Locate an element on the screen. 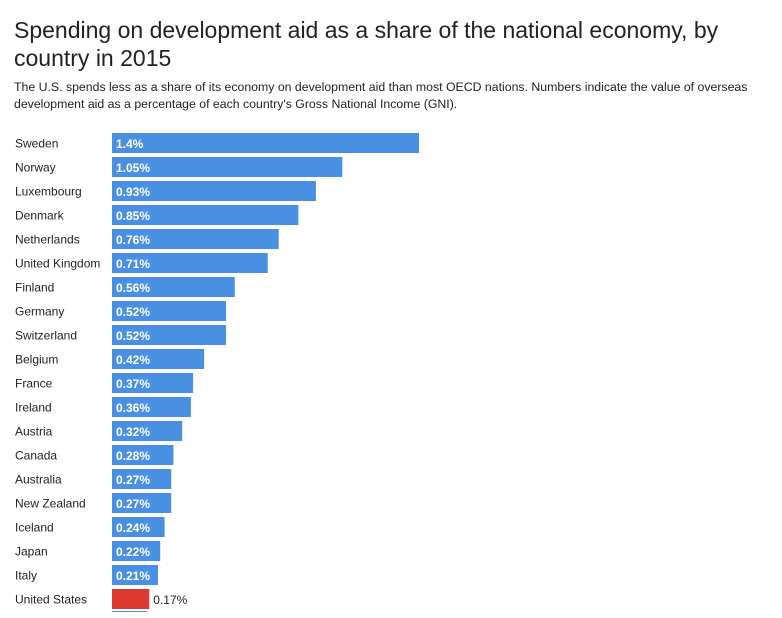  value-label-japan: 0.22% is located at coordinates (133, 552).